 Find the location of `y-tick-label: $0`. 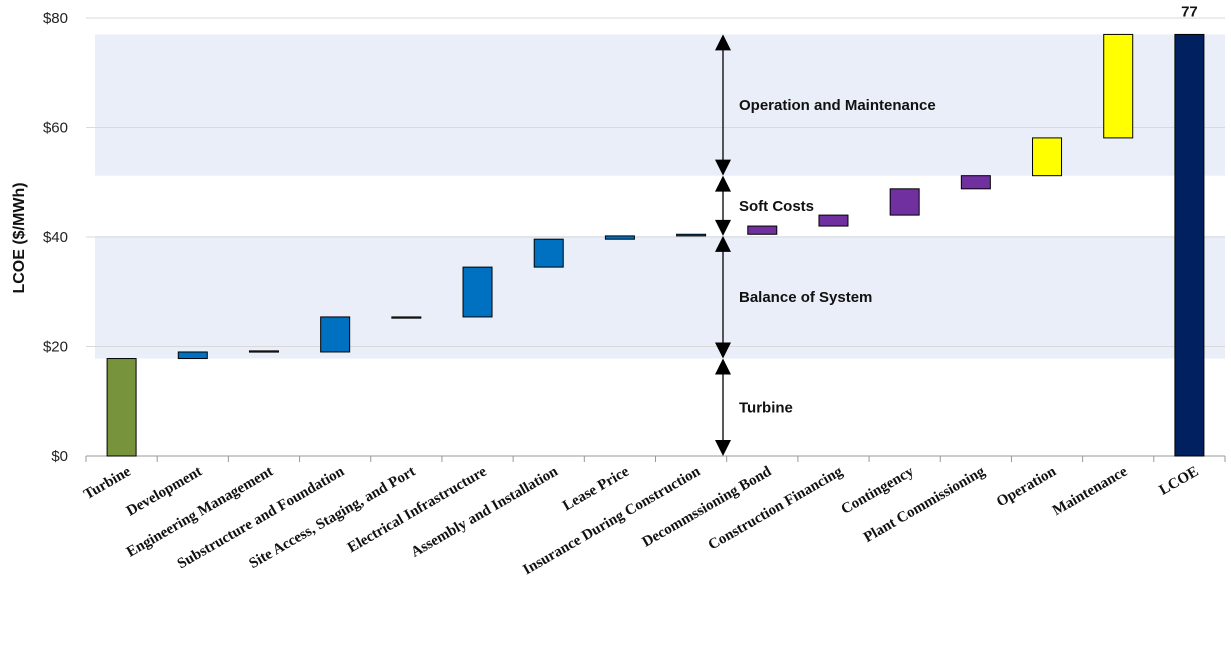

y-tick-label: $0 is located at coordinates (59, 456).